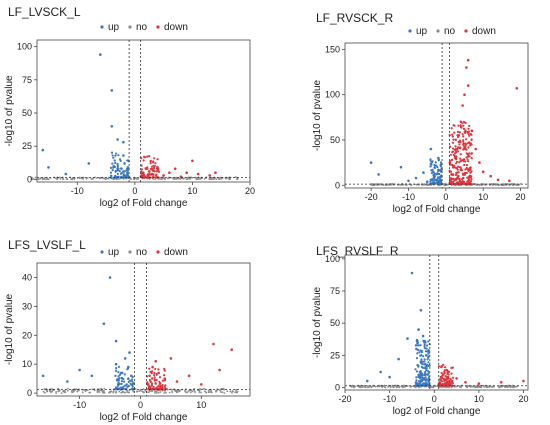 This screenshot has width=550, height=425. I want to click on chart-title: LF_RVSCK_R, so click(354, 18).